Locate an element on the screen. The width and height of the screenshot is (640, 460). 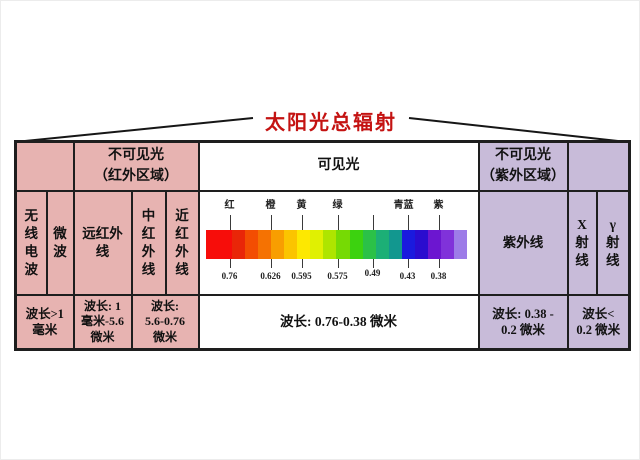
wavelength-radio-microwave: 波长>1 毫米 is located at coordinates (44, 322).